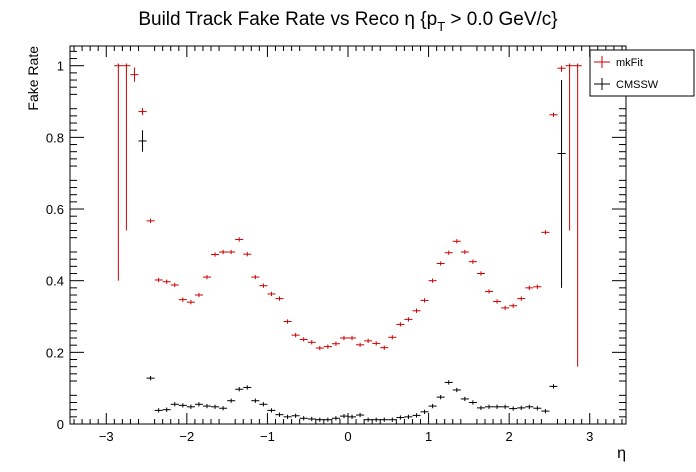 This screenshot has height=472, width=696. What do you see at coordinates (267, 436) in the screenshot?
I see `x-tick-label: −1` at bounding box center [267, 436].